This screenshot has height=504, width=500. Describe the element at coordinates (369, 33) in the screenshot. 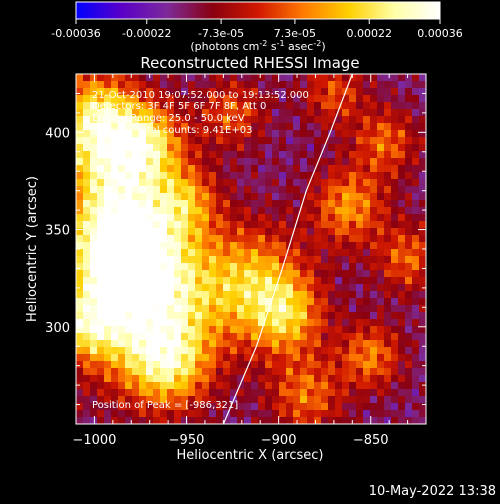

I see `colorbar-tick-label: 0.00022` at that location.